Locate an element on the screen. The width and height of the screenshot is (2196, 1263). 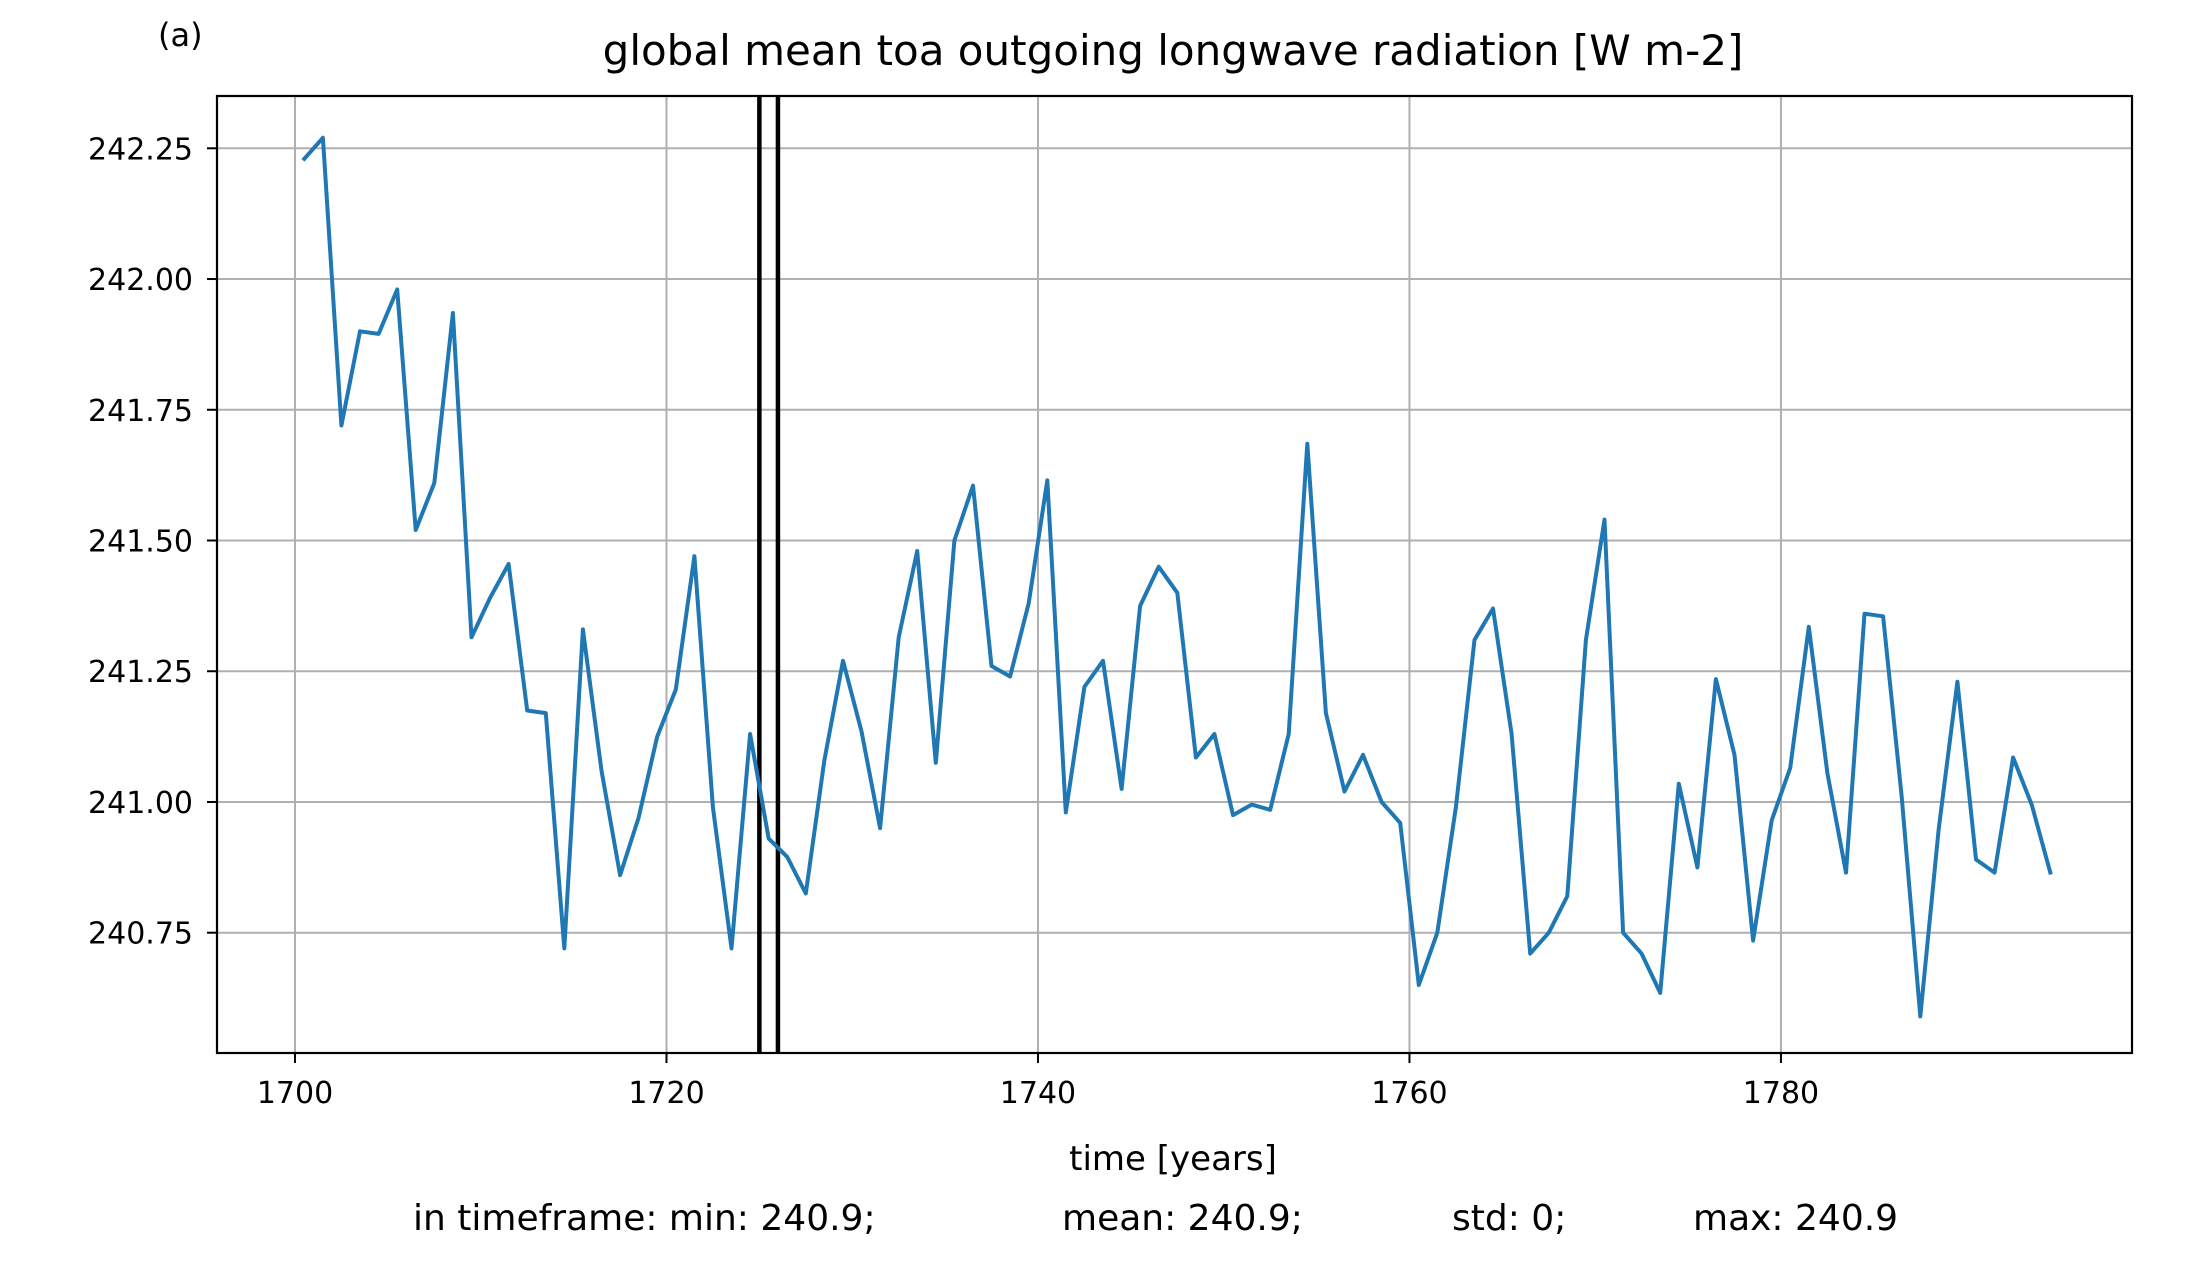
stat-min: in timeframe: min: 240.9; is located at coordinates (644, 1218).